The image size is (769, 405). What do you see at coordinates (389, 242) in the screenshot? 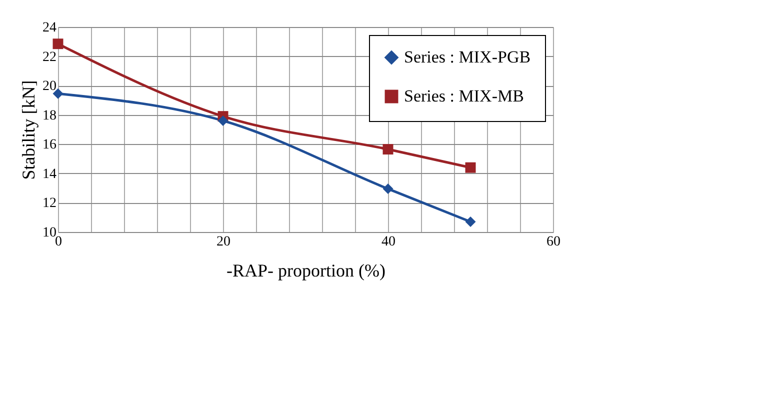
I see `x-tick-label: 40` at bounding box center [389, 242].